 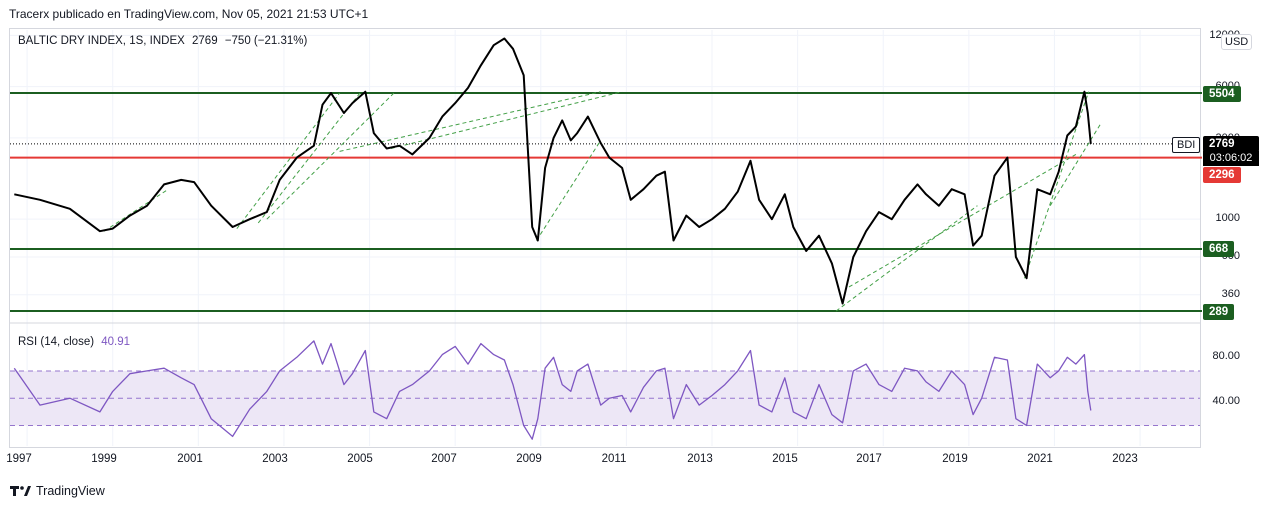 What do you see at coordinates (1227, 218) in the screenshot?
I see `price-tick-1000: 1000` at bounding box center [1227, 218].